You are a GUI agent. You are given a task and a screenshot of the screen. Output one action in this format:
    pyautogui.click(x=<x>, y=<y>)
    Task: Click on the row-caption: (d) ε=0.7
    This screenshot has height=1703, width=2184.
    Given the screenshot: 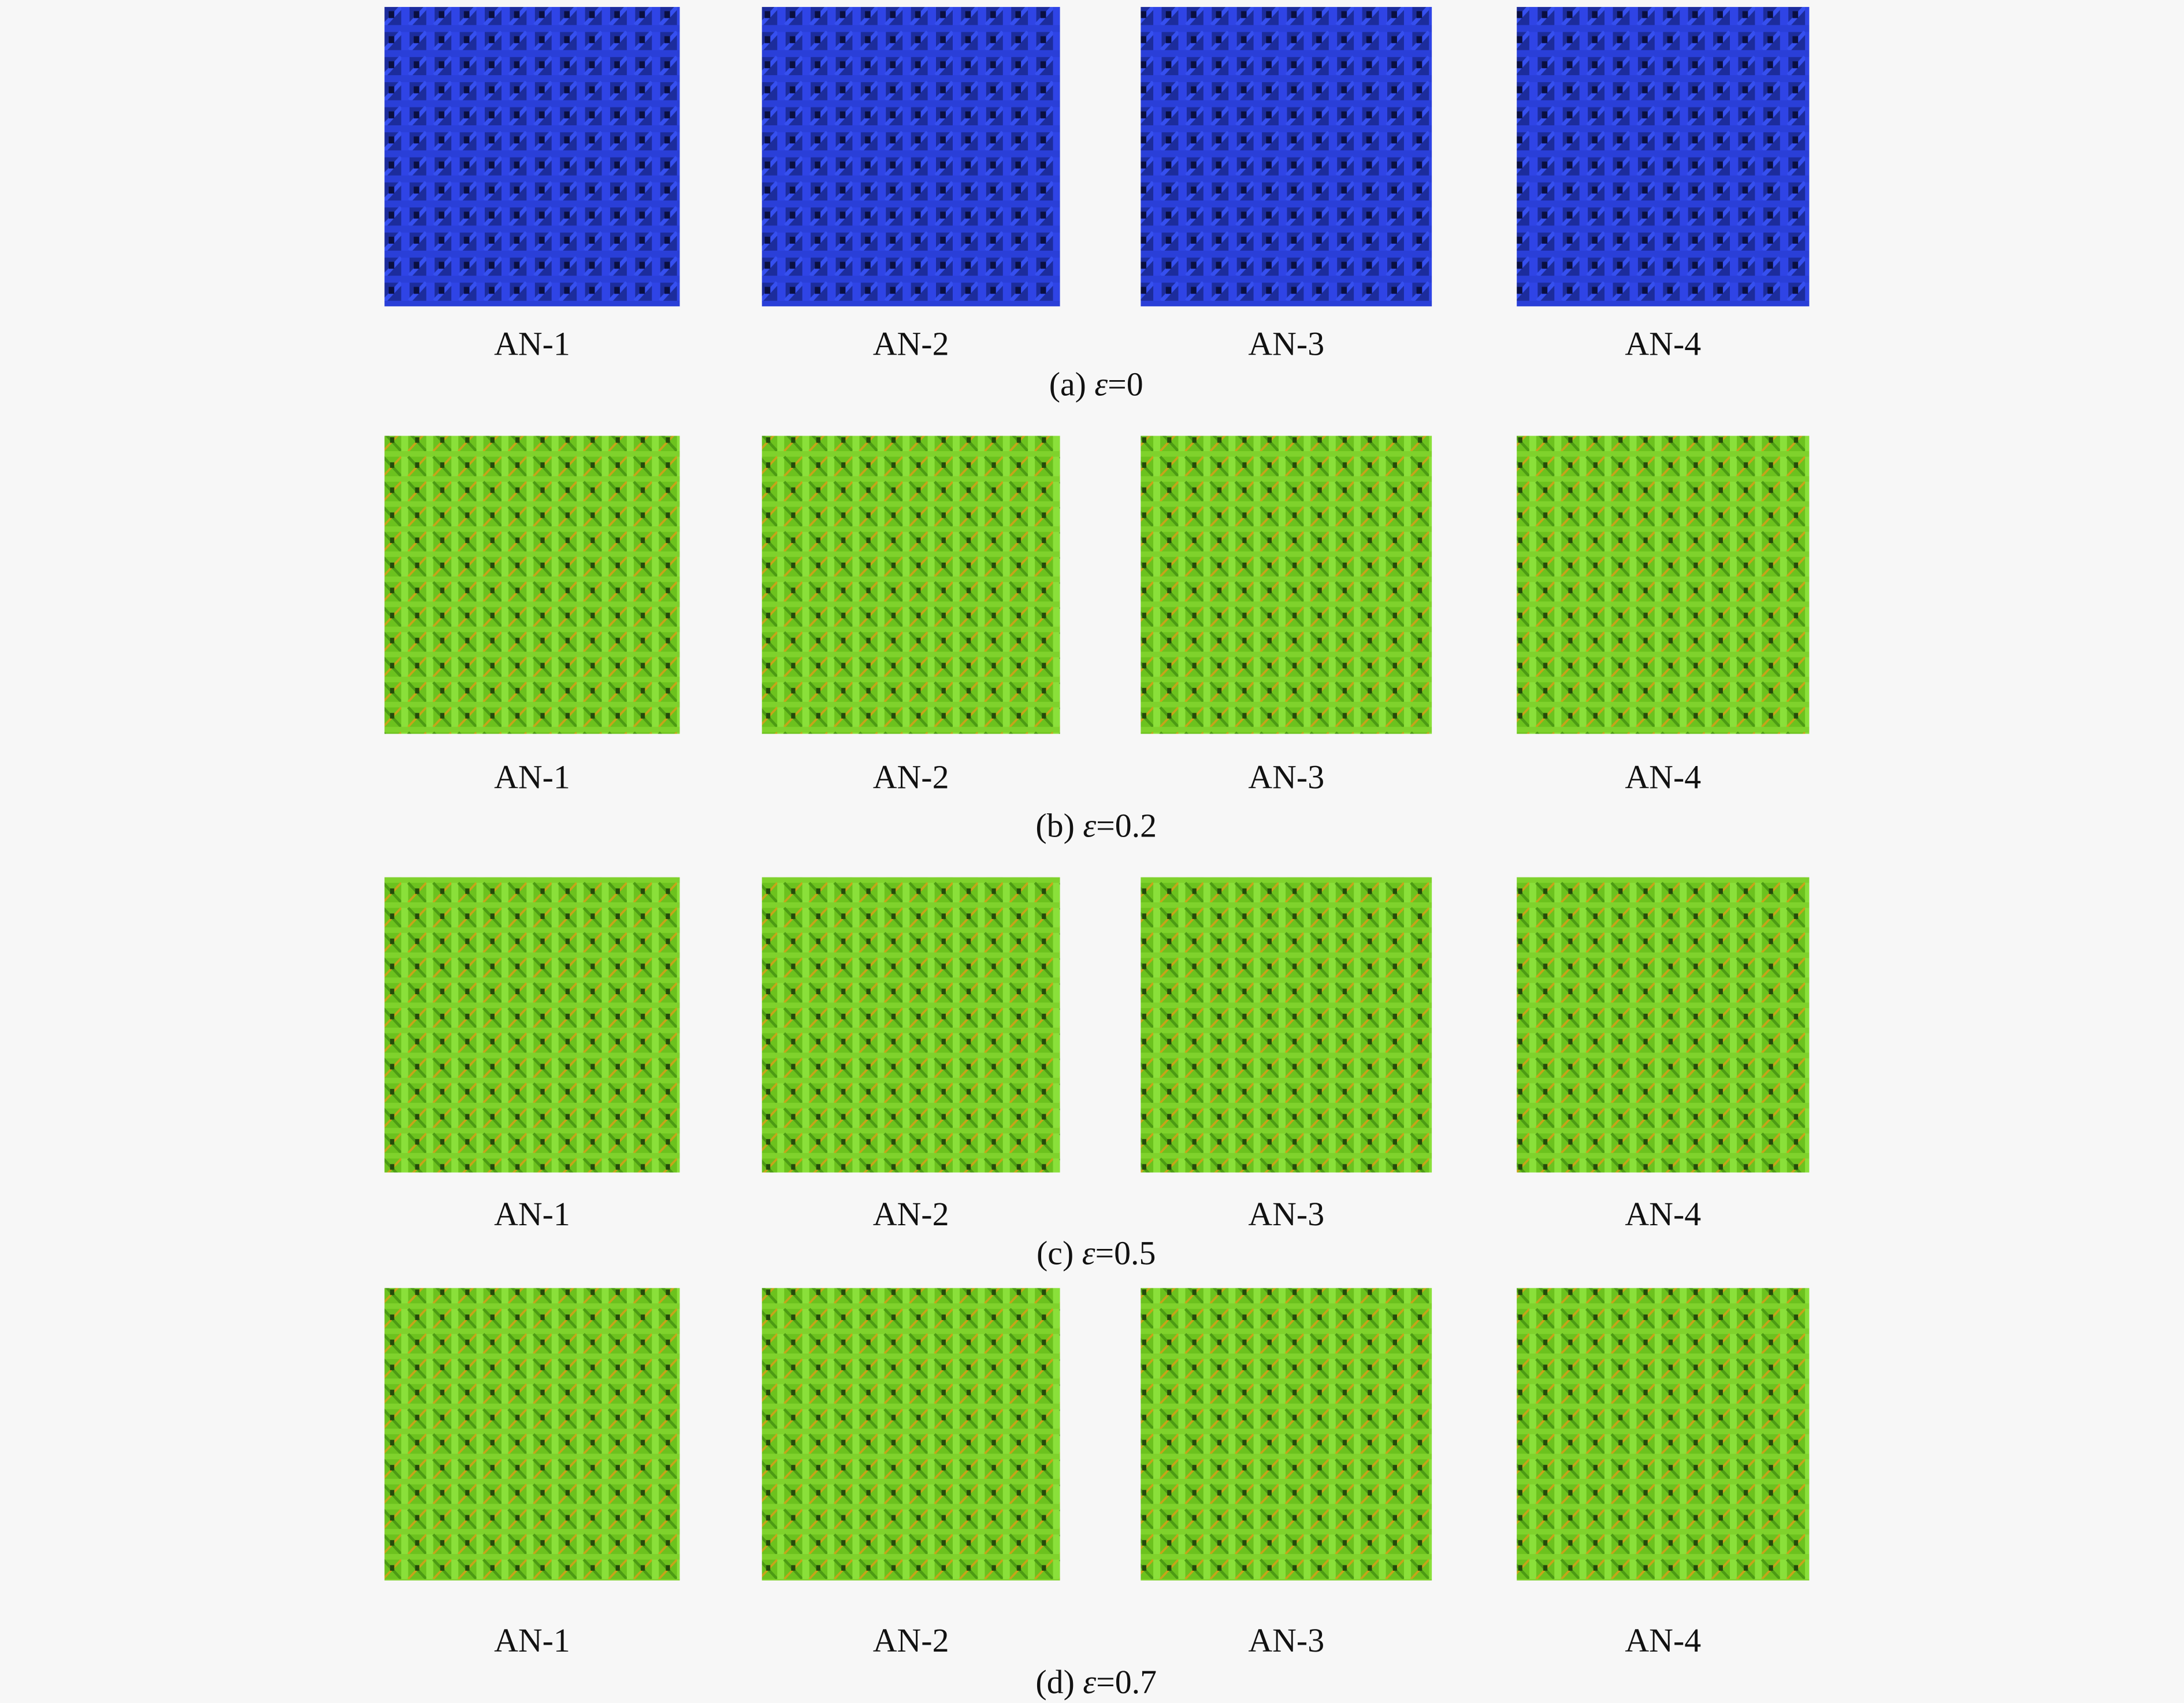 What is the action you would take?
    pyautogui.click(x=1096, y=1682)
    